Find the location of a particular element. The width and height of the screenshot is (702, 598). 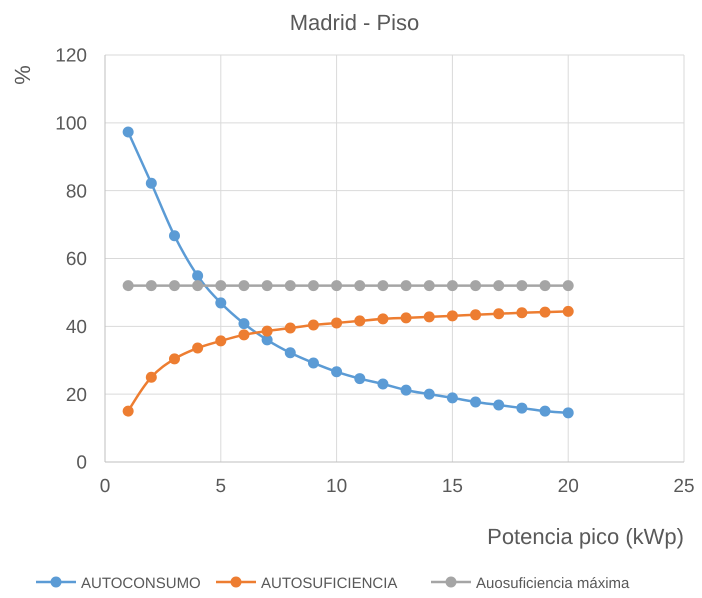

y-tick-label: 60 is located at coordinates (76, 259).